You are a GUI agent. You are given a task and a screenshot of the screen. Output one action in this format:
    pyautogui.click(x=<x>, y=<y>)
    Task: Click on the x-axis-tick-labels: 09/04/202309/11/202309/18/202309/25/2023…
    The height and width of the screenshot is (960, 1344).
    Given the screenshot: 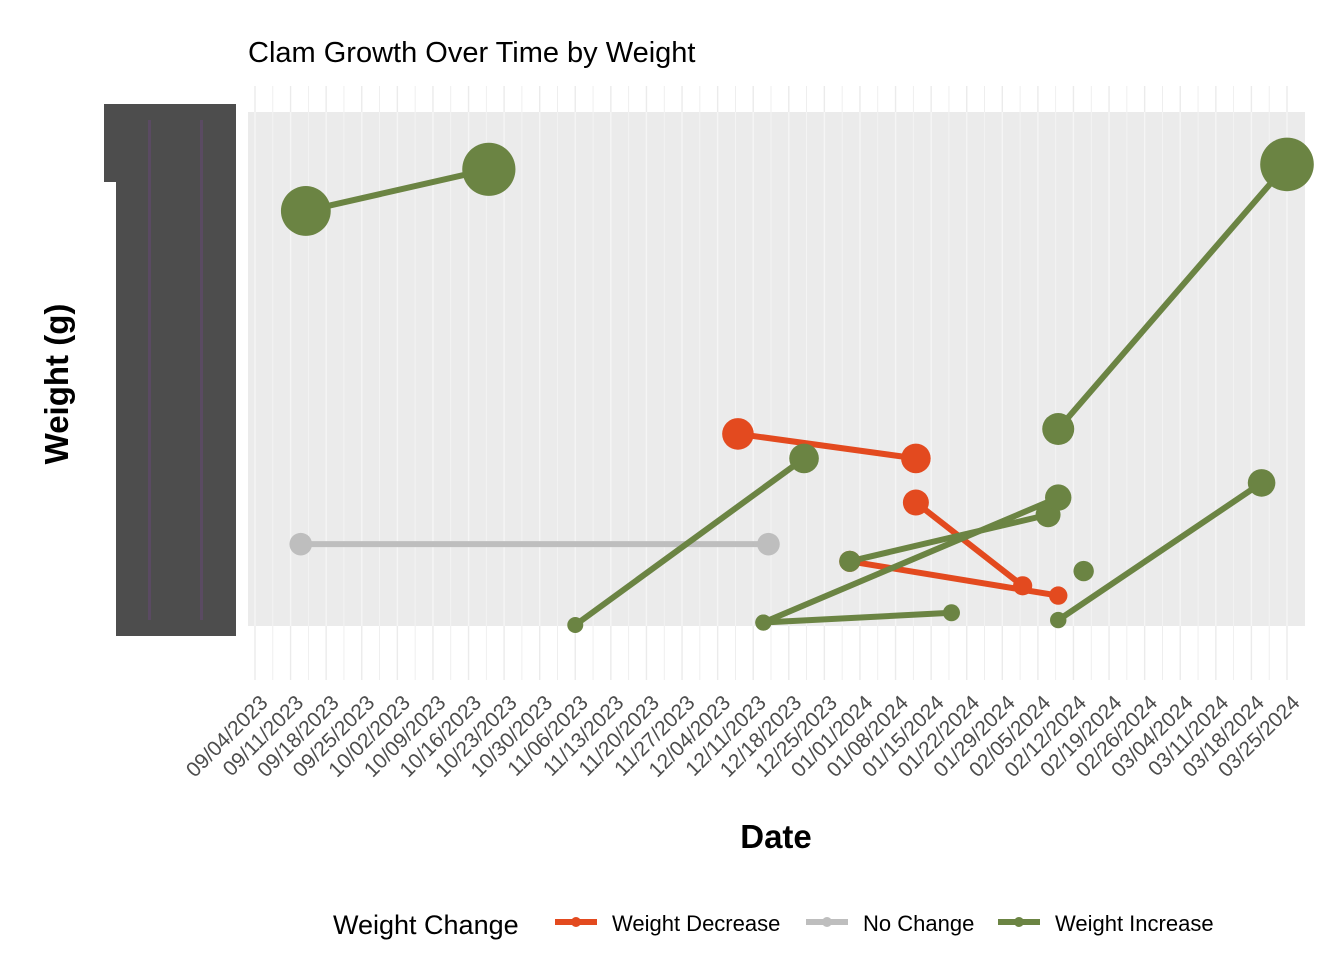 What is the action you would take?
    pyautogui.click(x=743, y=736)
    